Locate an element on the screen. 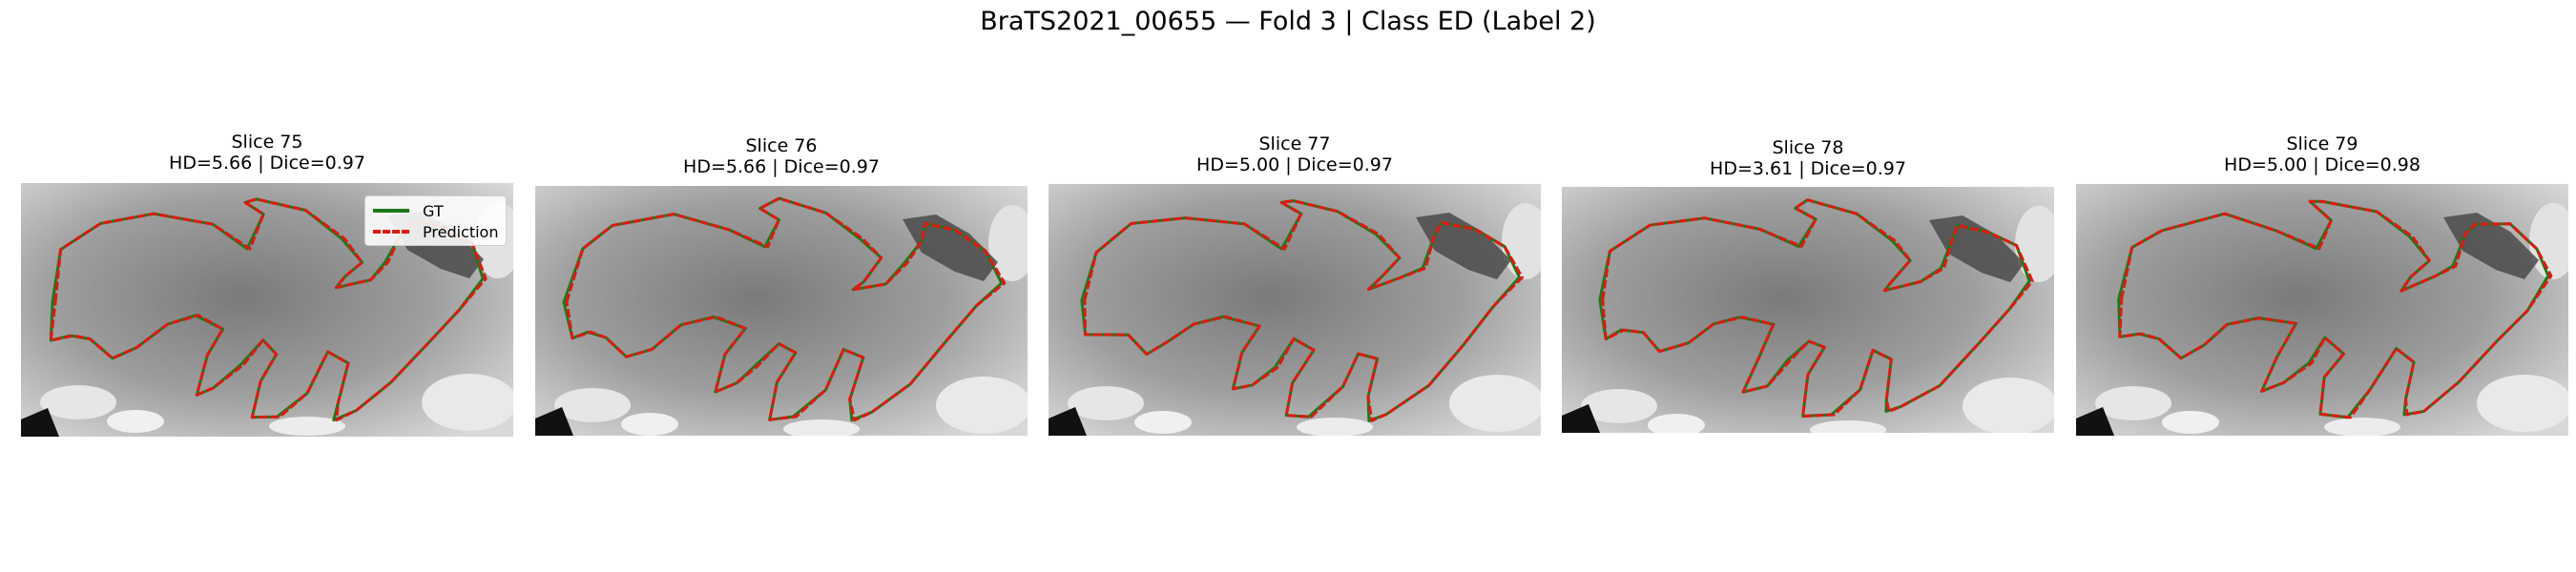 The image size is (2576, 572). panel-title: Slice 77 HD=5.00 | Dice=0.97 is located at coordinates (1295, 154).